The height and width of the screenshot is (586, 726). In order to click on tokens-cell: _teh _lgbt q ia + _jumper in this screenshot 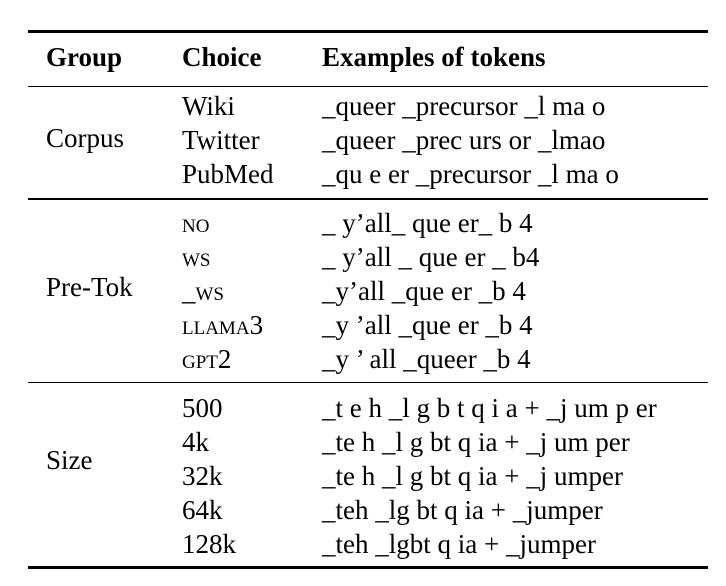, I will do `click(459, 543)`.